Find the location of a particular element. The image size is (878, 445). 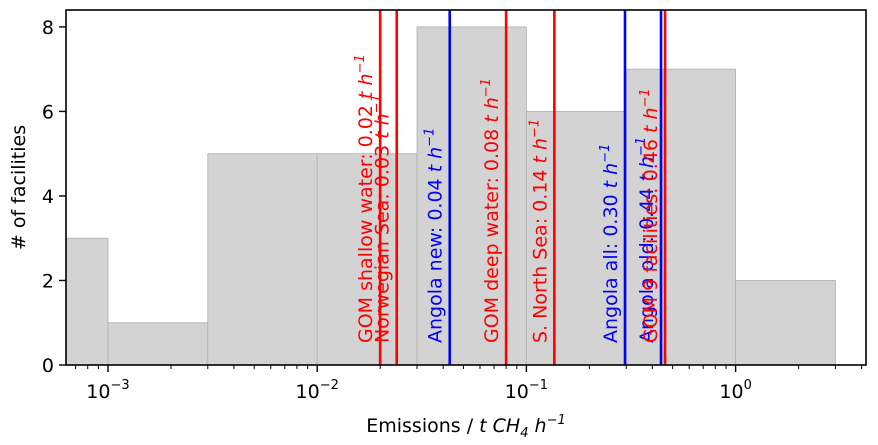

reference-line-label: GOM deep water: 0.08 t h−1 is located at coordinates (491, 210).